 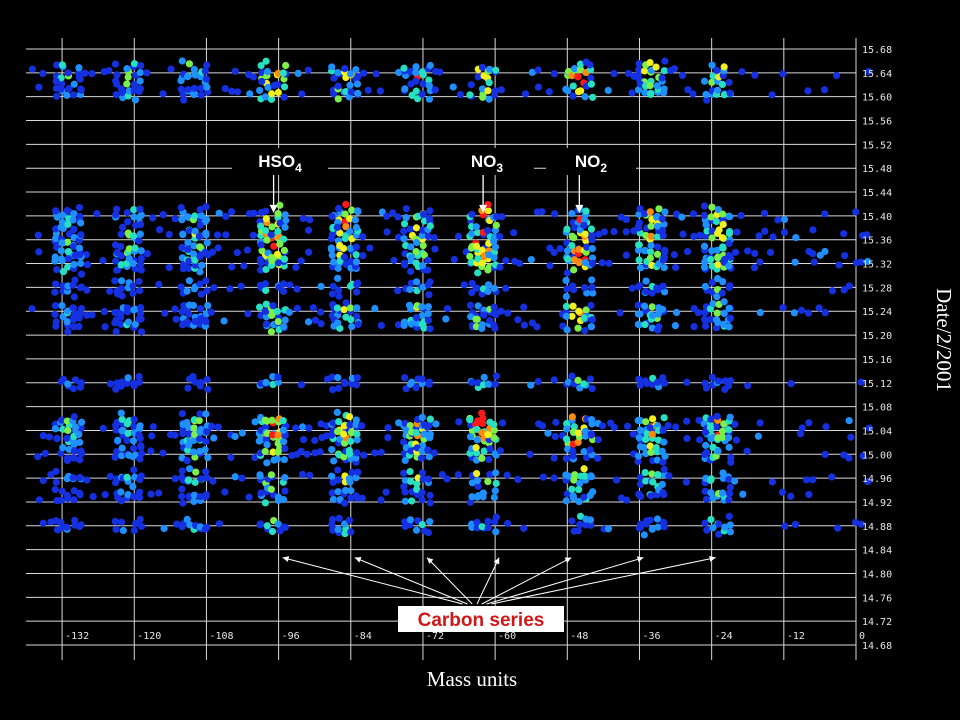 I want to click on y-tick-label: 15.60, so click(x=877, y=98).